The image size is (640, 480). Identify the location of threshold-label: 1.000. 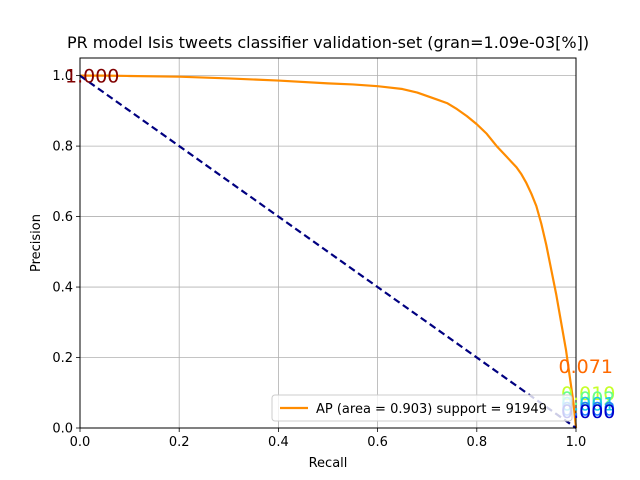
(92, 77).